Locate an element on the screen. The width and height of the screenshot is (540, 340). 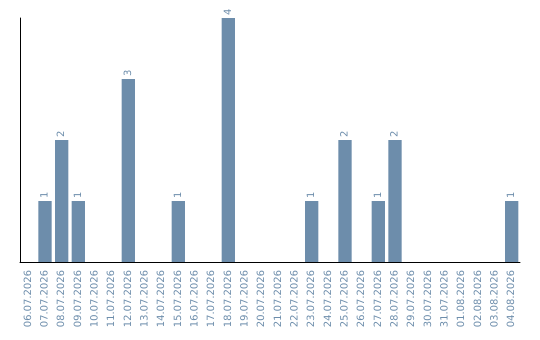
x-tick-label: 06.07.2026 is located at coordinates (28, 299).